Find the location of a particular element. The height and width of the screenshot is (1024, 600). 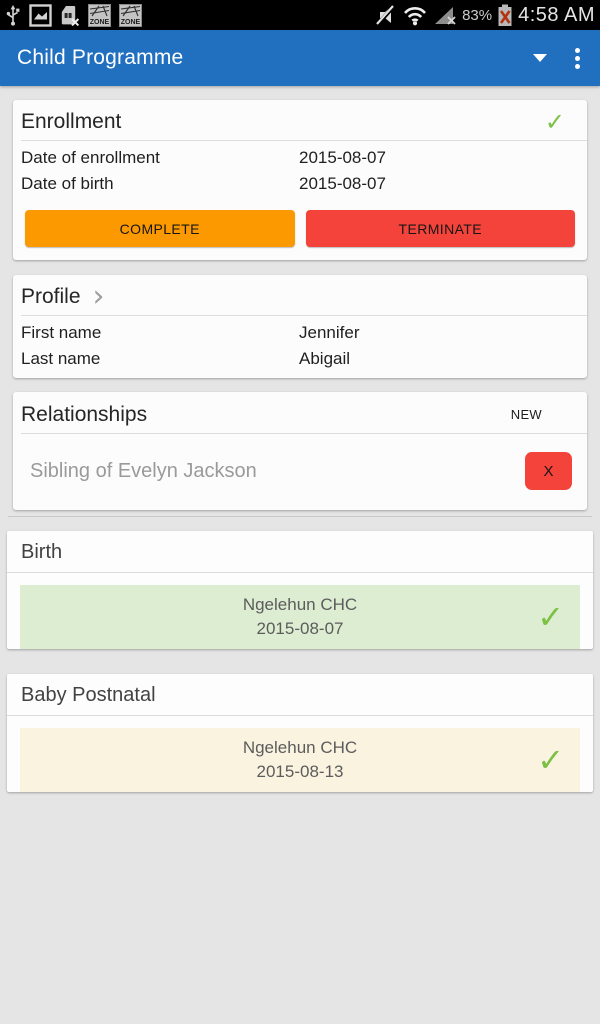

section-divider is located at coordinates (300, 516).